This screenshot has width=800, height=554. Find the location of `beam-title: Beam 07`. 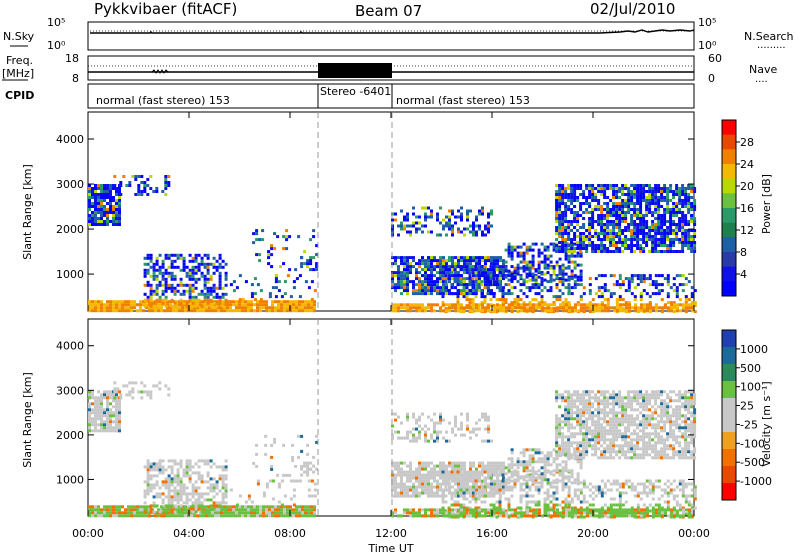

beam-title: Beam 07 is located at coordinates (388, 11).